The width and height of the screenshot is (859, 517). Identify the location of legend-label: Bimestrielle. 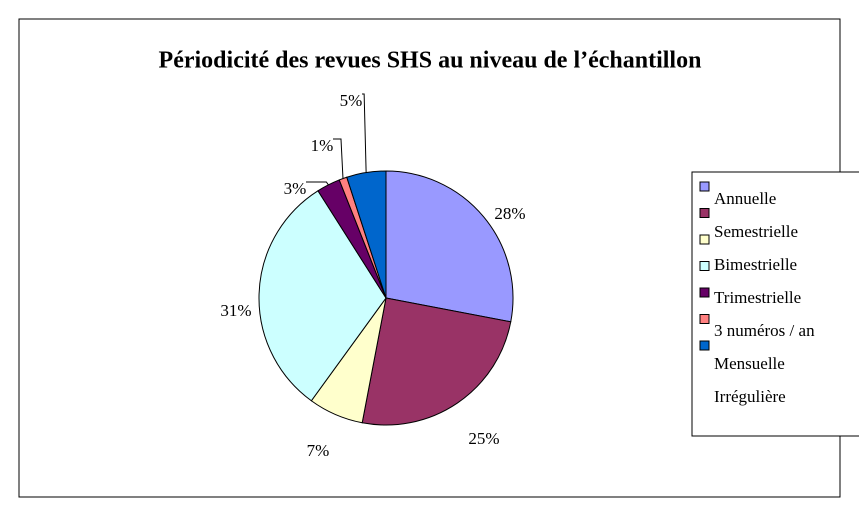
(755, 264).